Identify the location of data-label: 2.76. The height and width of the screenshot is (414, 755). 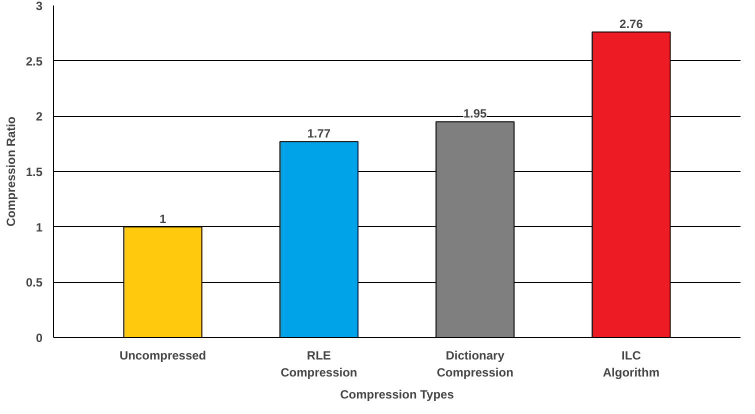
(632, 24).